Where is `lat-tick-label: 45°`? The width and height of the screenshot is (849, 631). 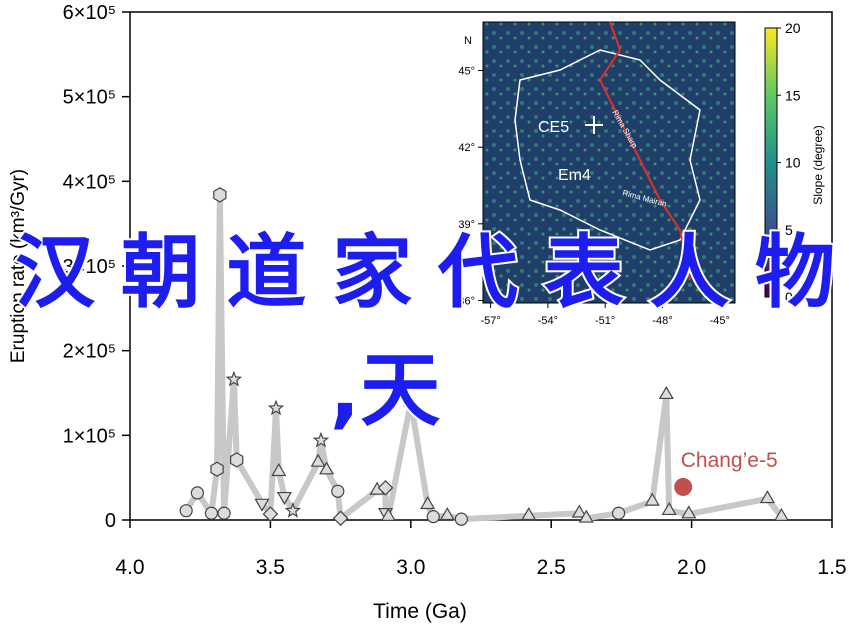 lat-tick-label: 45° is located at coordinates (466, 72).